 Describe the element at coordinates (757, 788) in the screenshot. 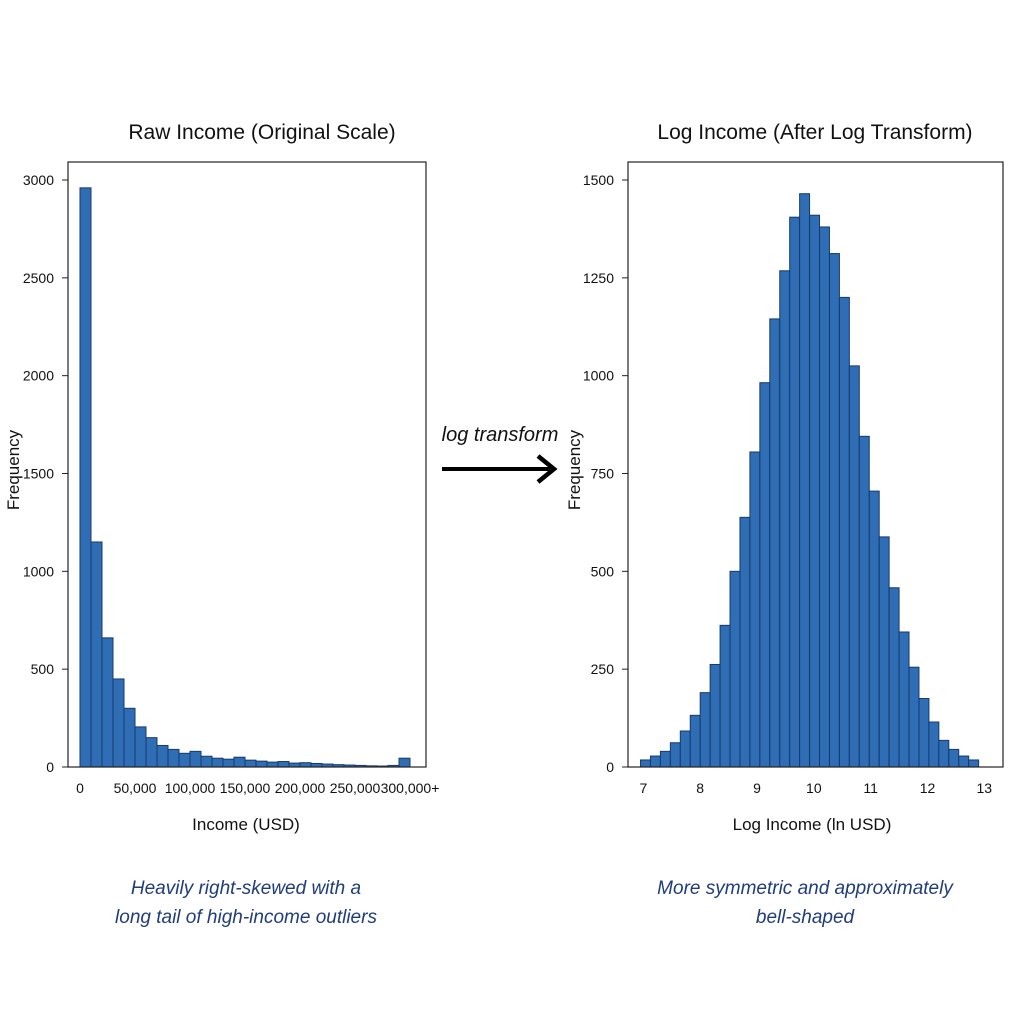

I see `x-tick-label: 9` at that location.